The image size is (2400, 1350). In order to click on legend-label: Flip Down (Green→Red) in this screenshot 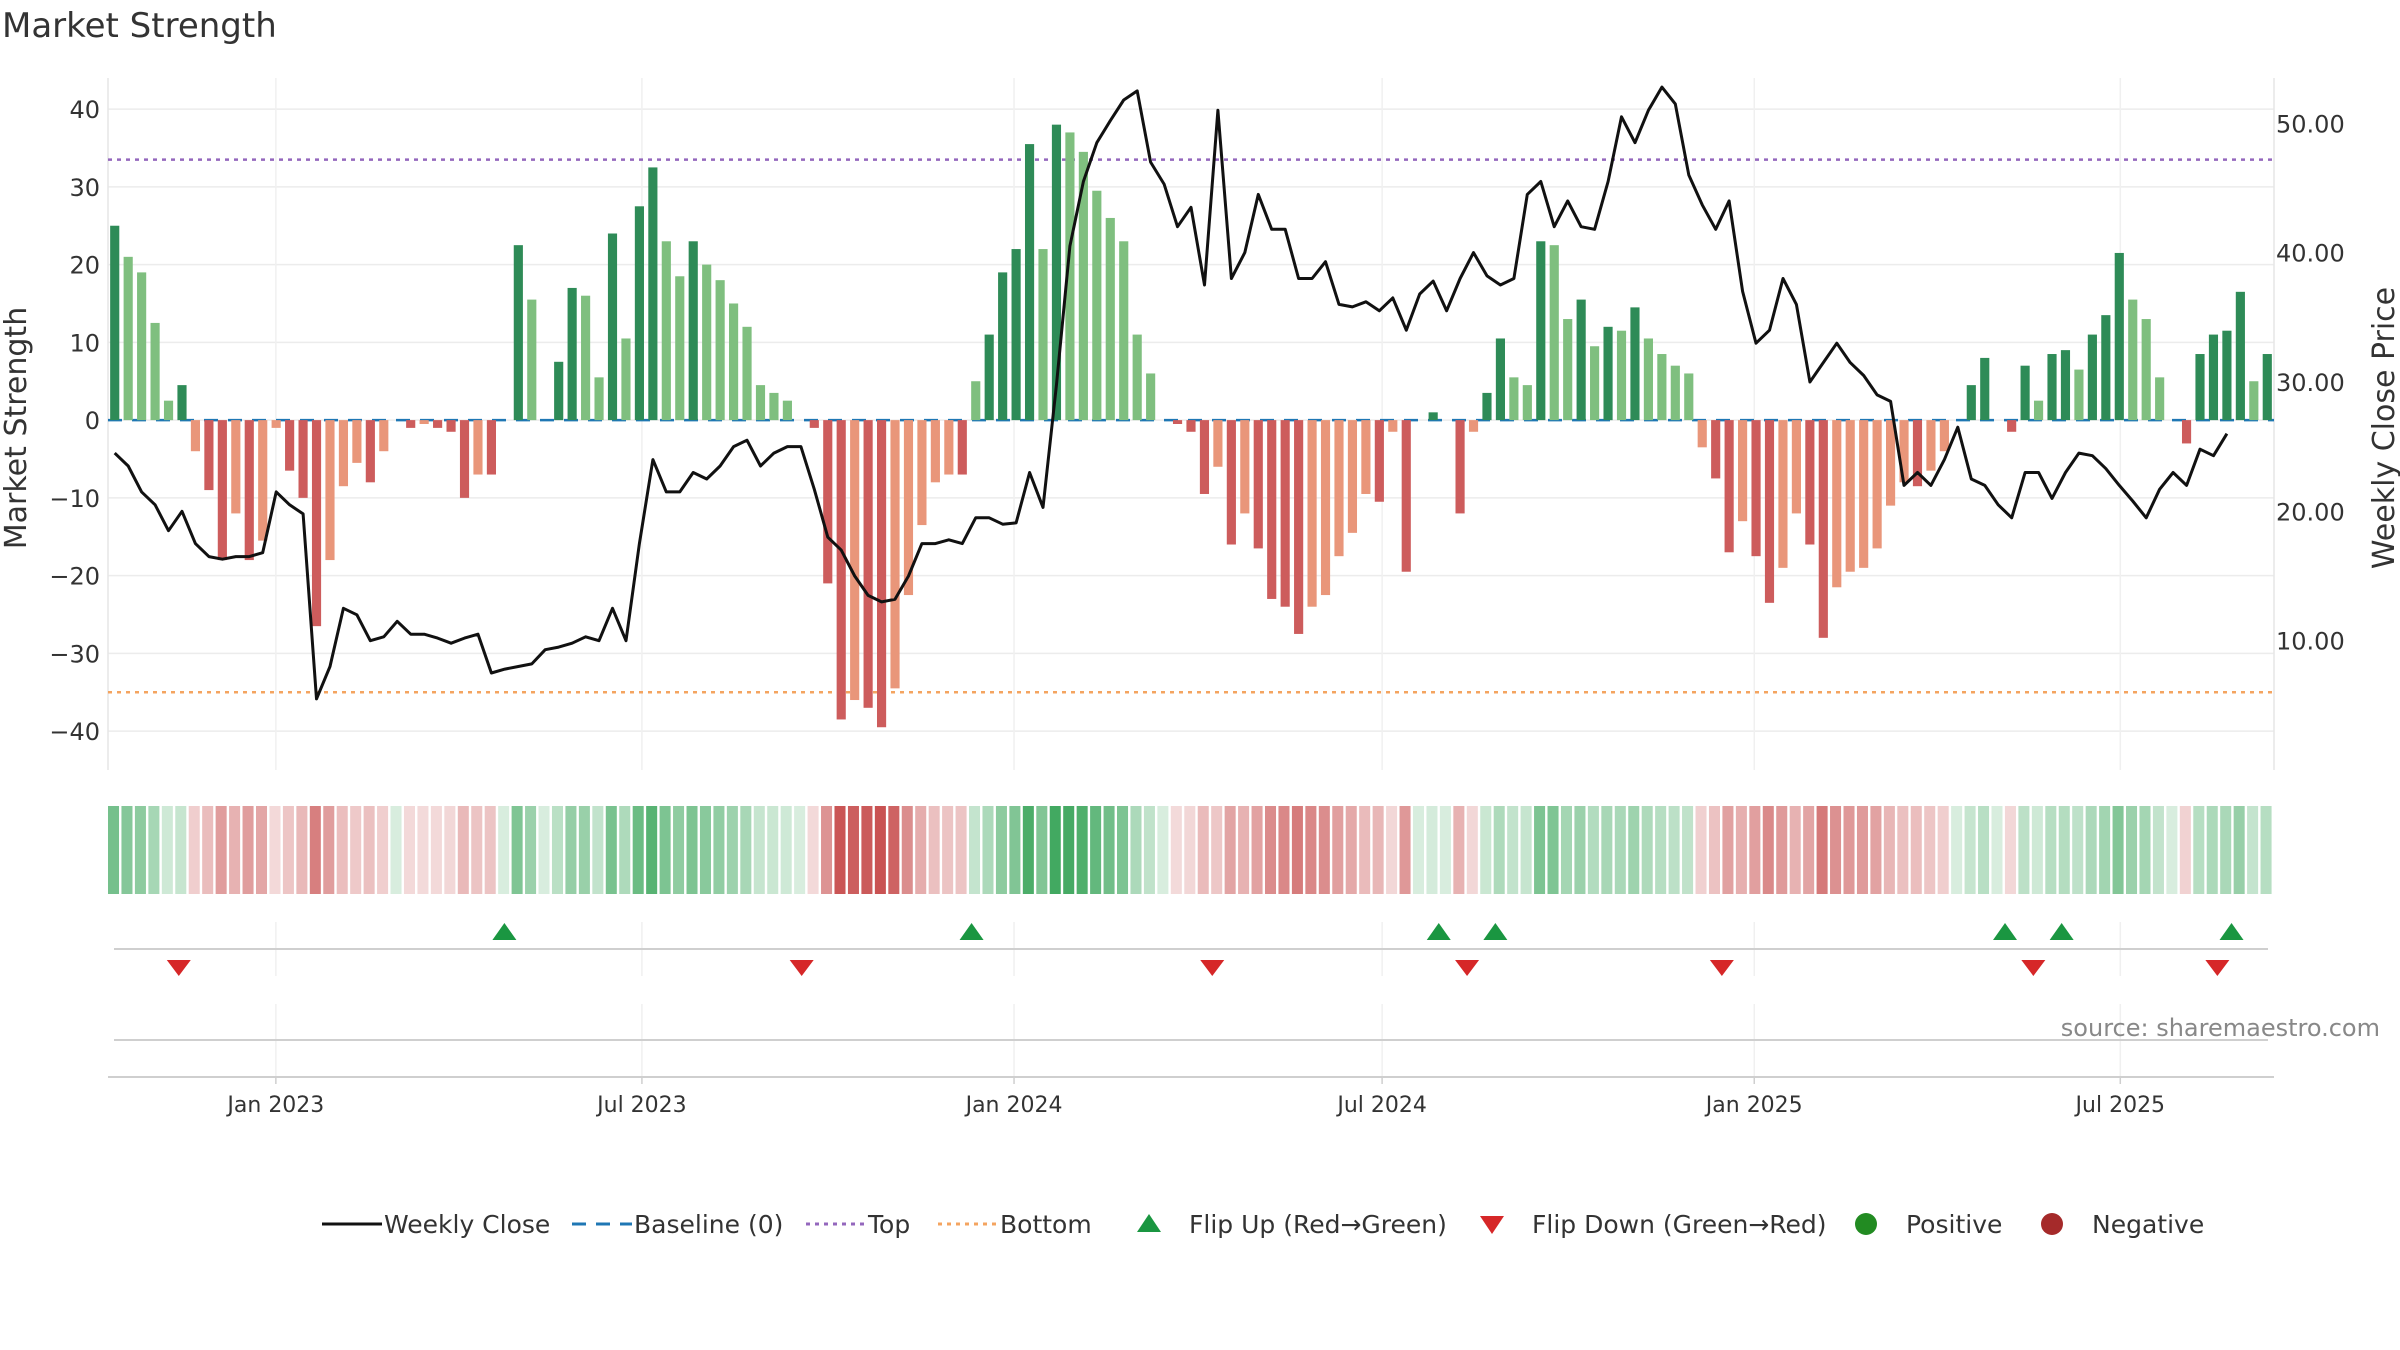, I will do `click(1679, 1224)`.